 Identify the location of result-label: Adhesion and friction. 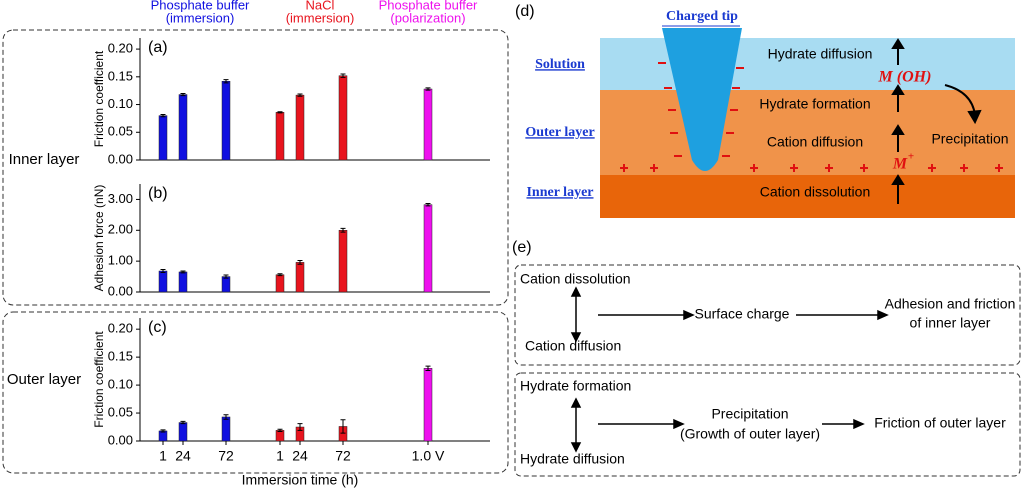
(950, 304).